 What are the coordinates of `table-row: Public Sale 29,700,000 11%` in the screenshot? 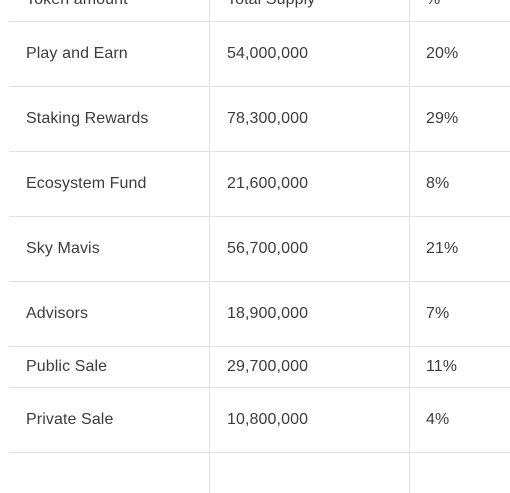 It's located at (259, 367).